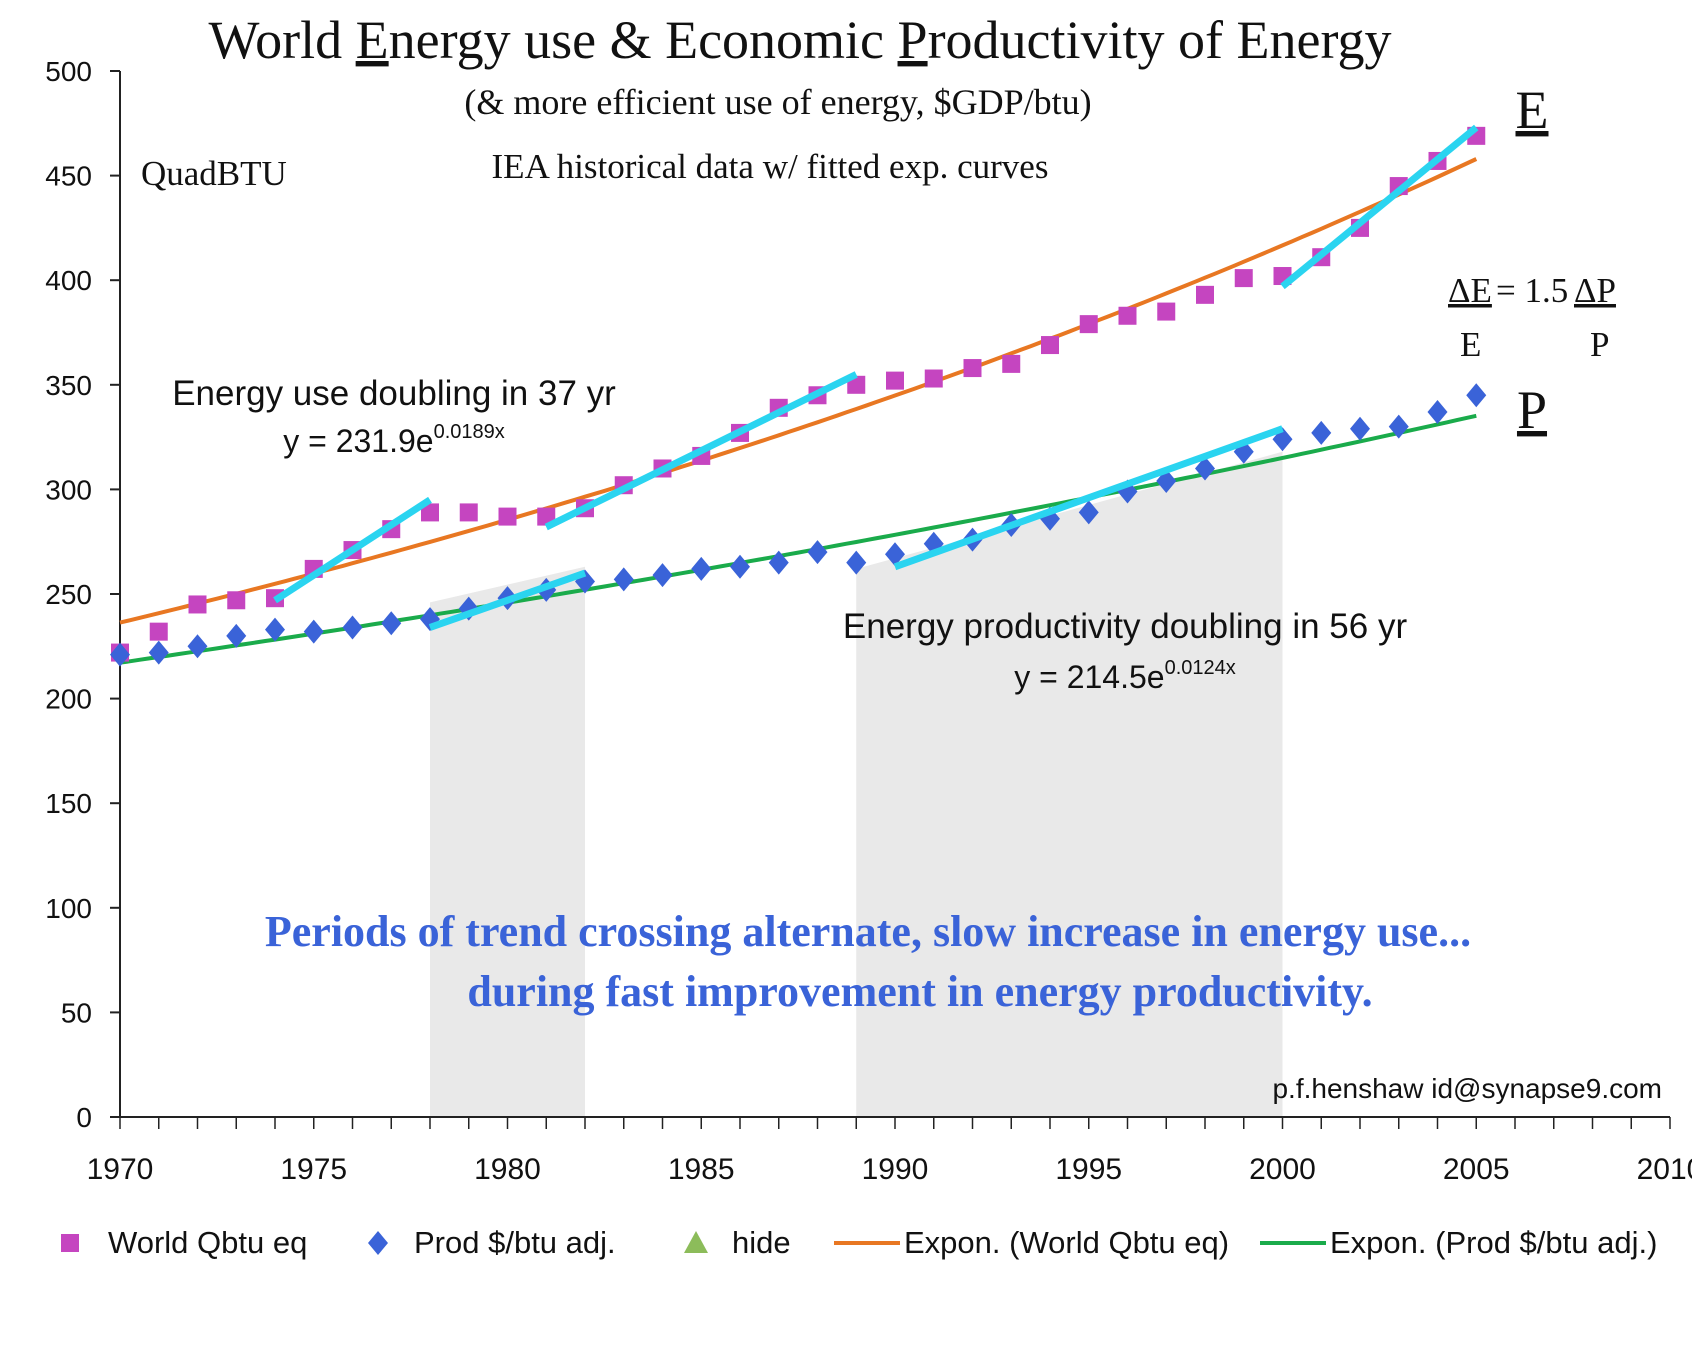 The height and width of the screenshot is (1357, 1692). Describe the element at coordinates (1532, 317) in the screenshot. I see `formula: ΔE = 1.5 ΔP E P` at that location.